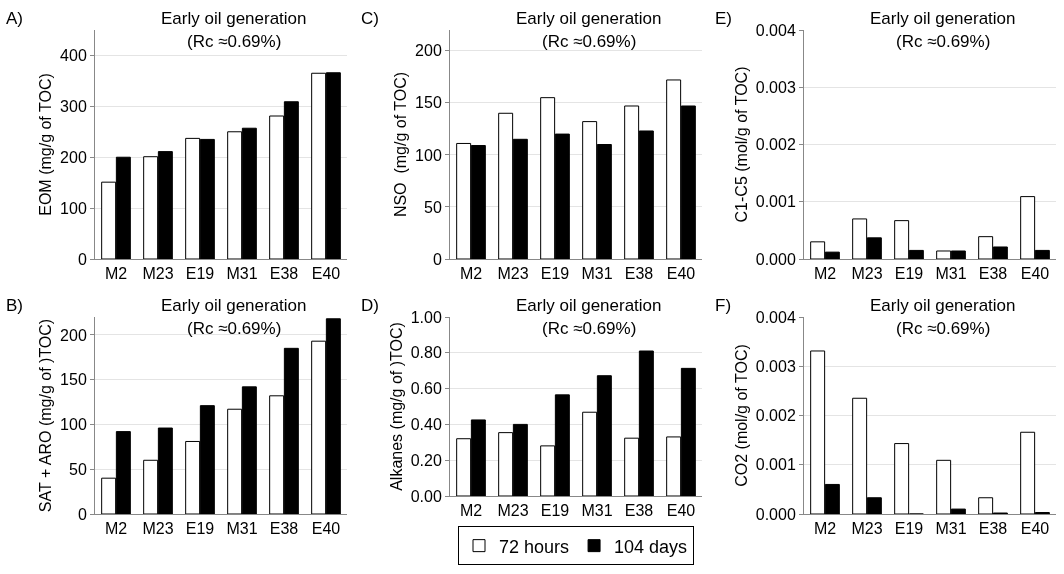 Image resolution: width=1064 pixels, height=574 pixels. I want to click on y-tick-label: 0.20, so click(426, 460).